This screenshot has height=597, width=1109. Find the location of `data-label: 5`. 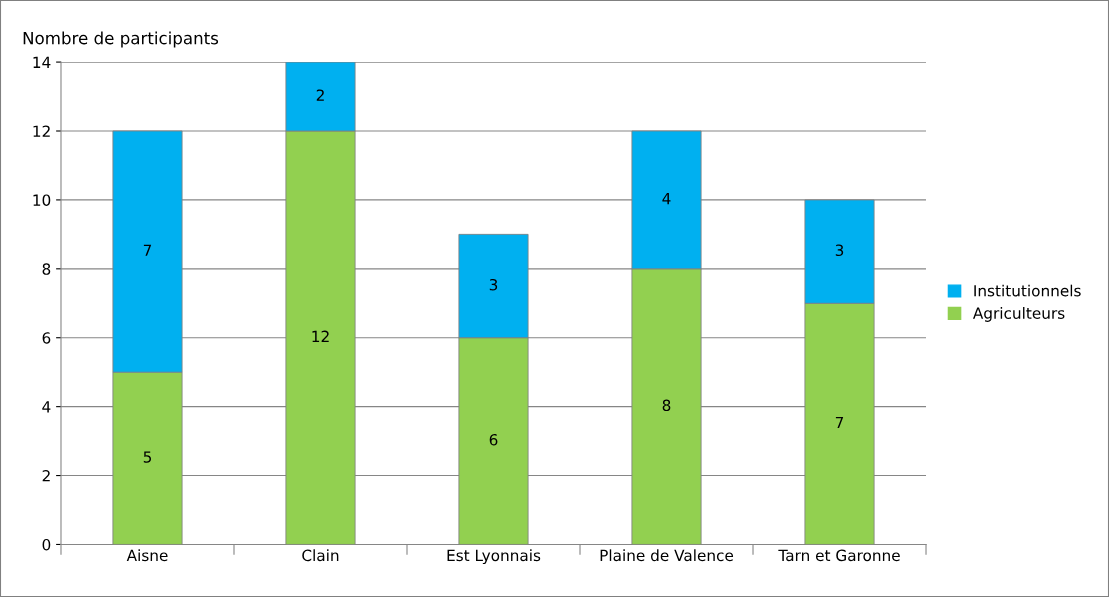

data-label: 5 is located at coordinates (147, 457).